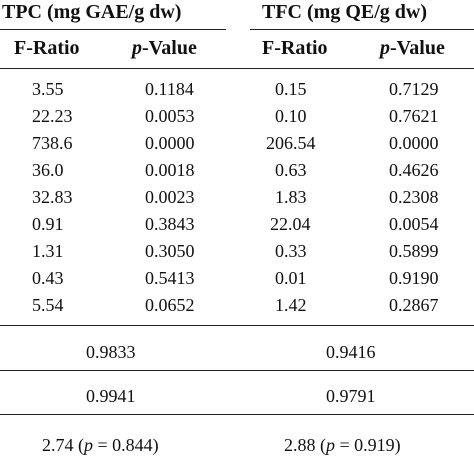 Image resolution: width=474 pixels, height=474 pixels. I want to click on tfc-f-ratio-cell: 0.10, so click(291, 116).